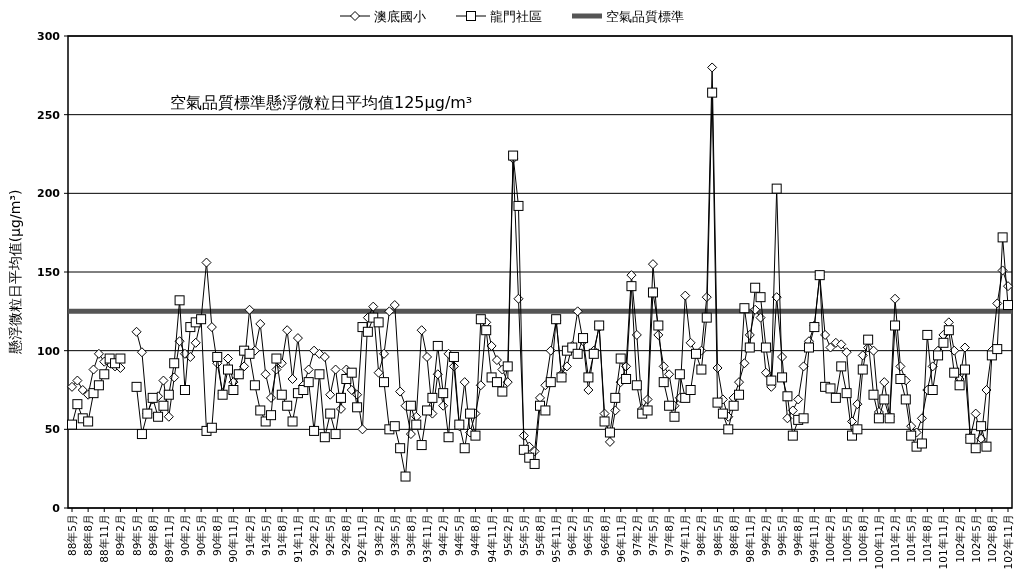 This screenshot has width=1016, height=582. I want to click on x-tick-label: 89年11月, so click(168, 538).